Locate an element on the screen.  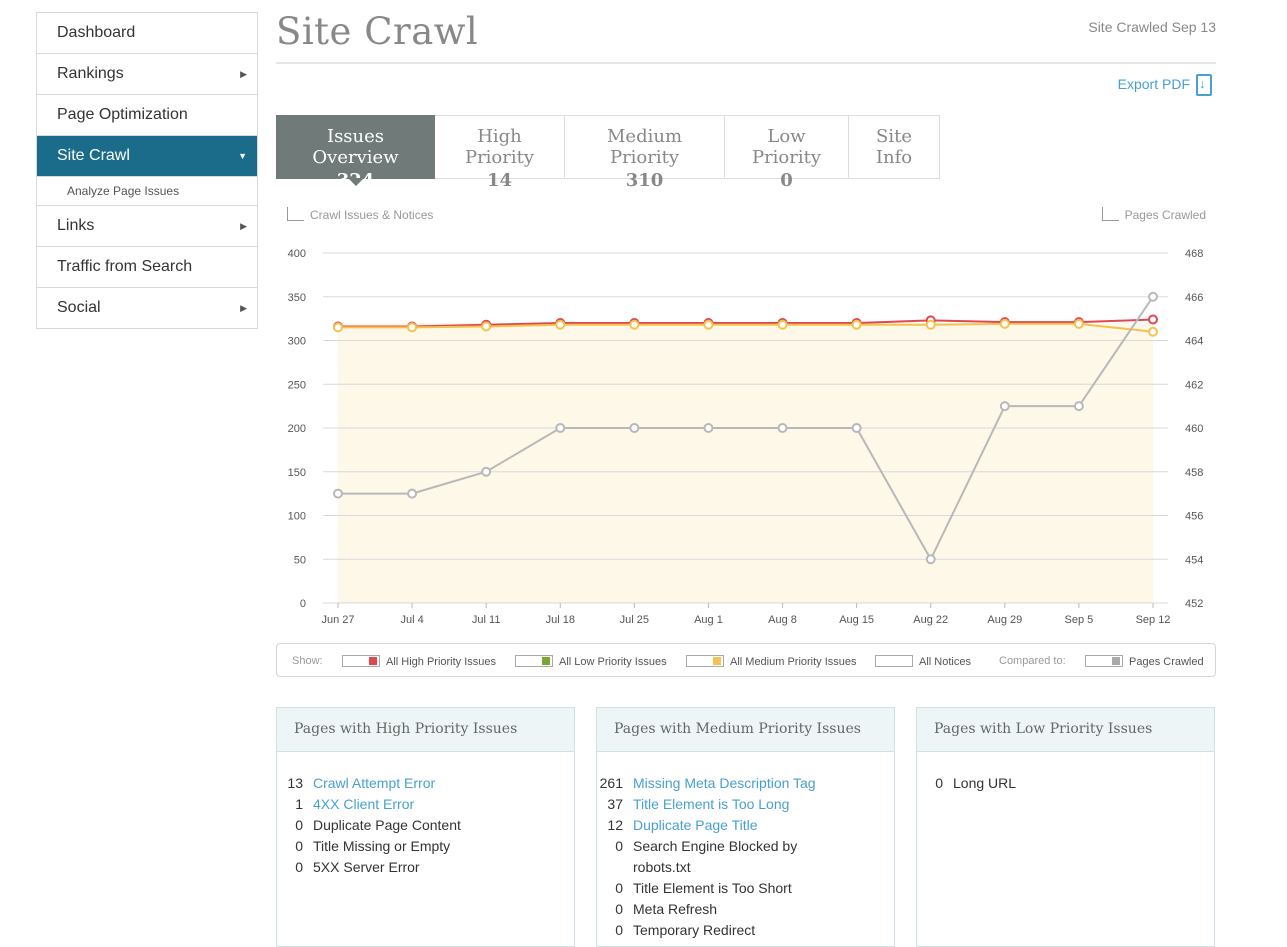
issue-label: Temporary Redirect is located at coordinates (694, 930).